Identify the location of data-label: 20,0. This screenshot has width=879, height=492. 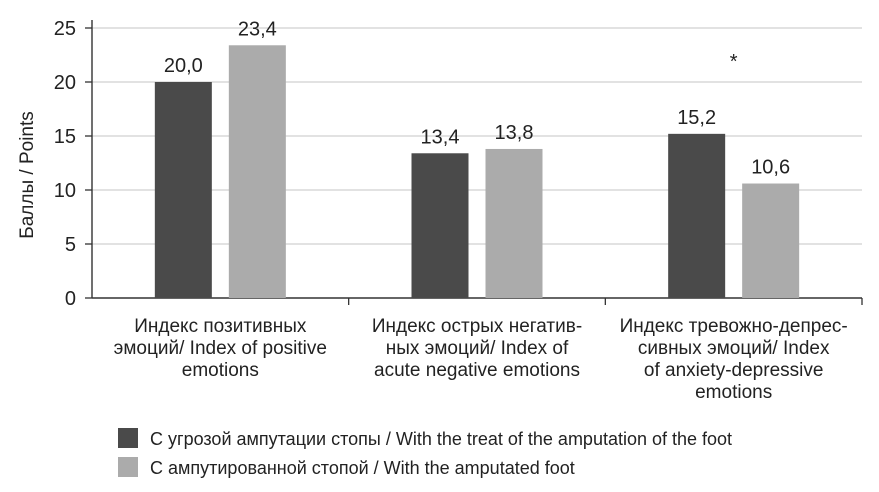
(183, 66).